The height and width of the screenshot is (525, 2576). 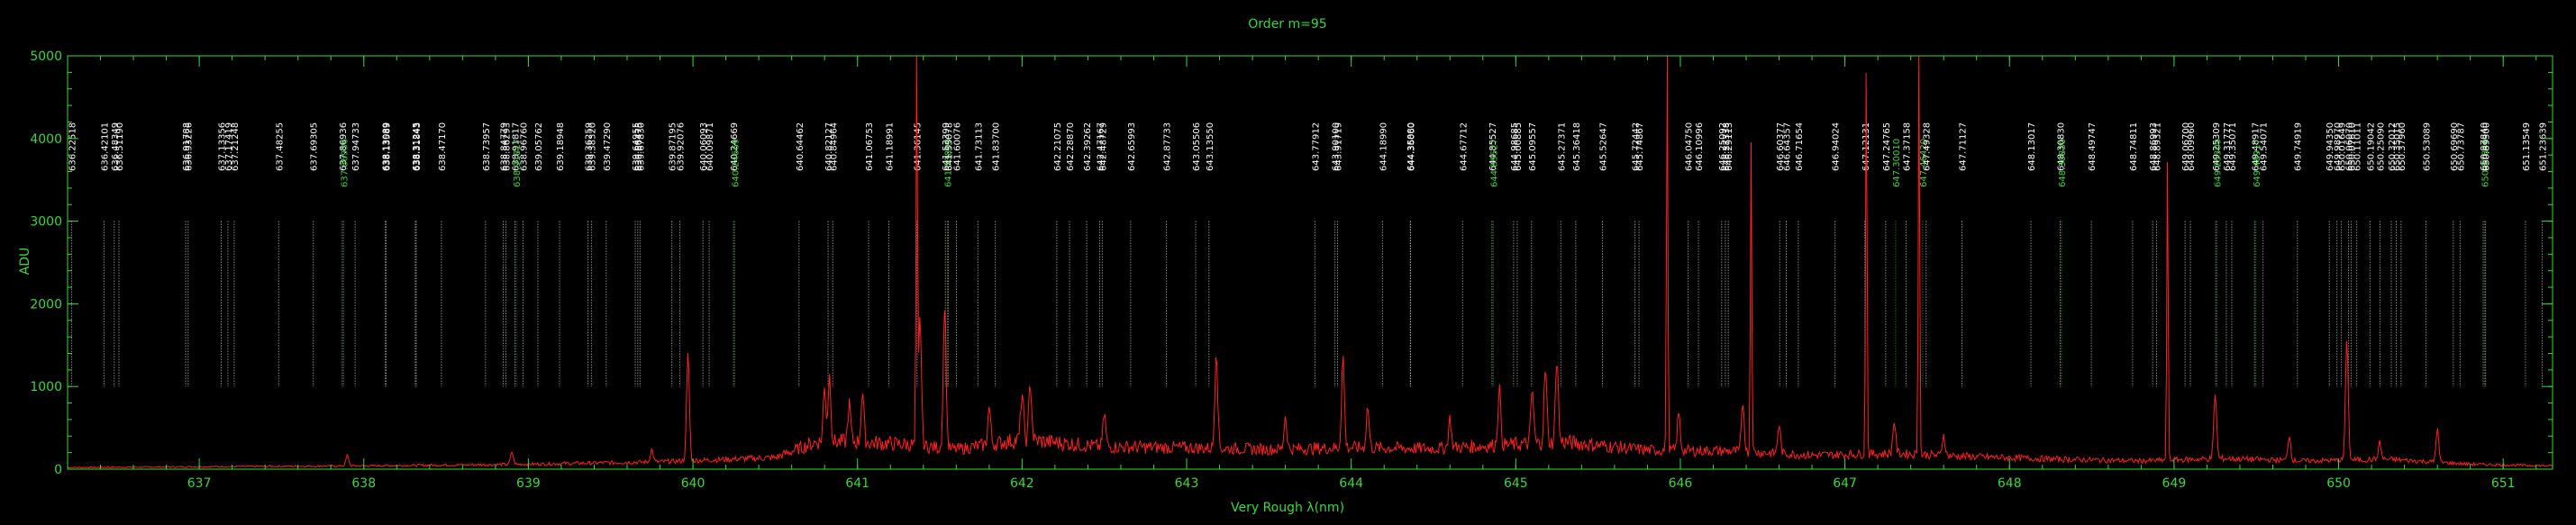 I want to click on reference-line-label: 637.94733, so click(x=356, y=146).